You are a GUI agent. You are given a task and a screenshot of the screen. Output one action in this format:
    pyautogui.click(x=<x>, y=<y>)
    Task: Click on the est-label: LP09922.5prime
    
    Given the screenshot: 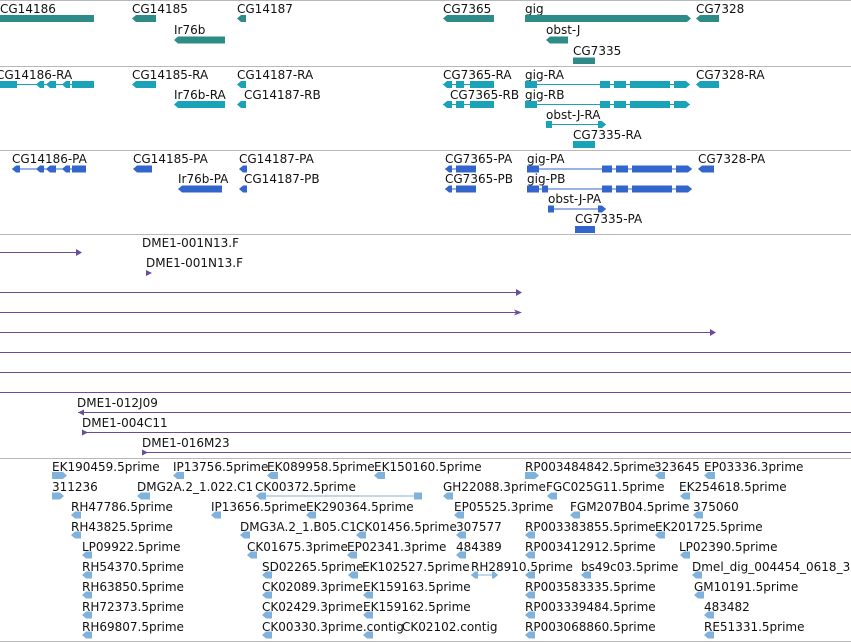 What is the action you would take?
    pyautogui.click(x=131, y=547)
    